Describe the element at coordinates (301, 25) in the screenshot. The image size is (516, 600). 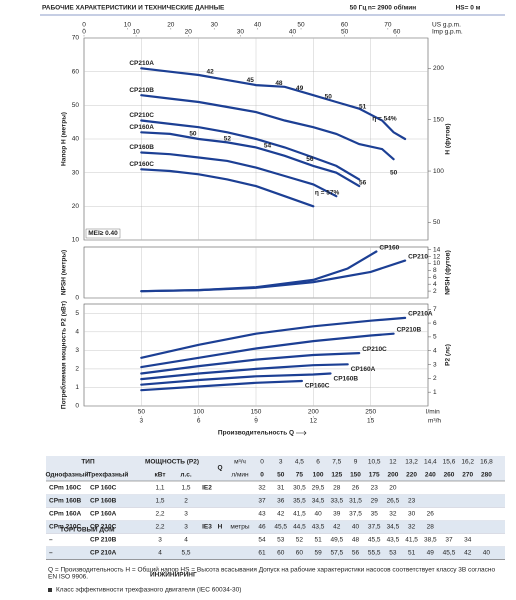
I see `top-tick-label: 50` at that location.